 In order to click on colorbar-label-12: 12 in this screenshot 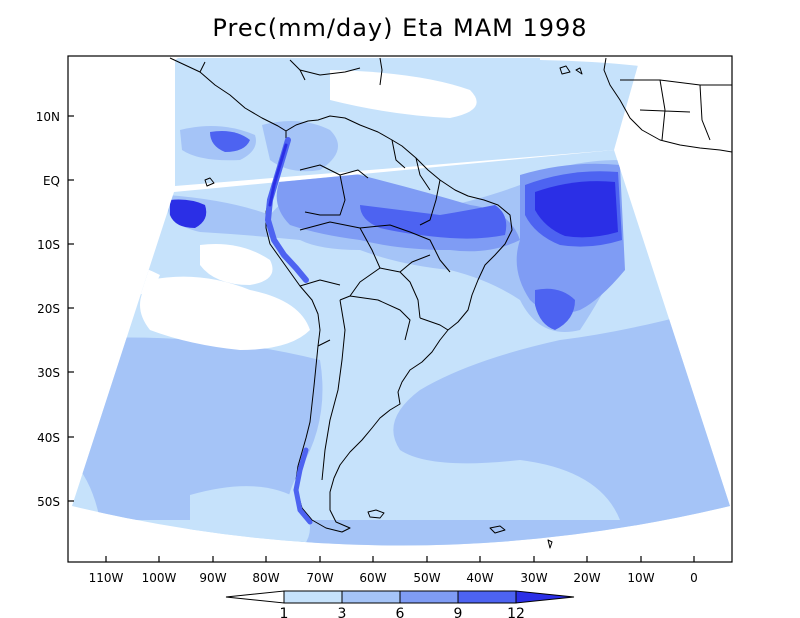, I will do `click(516, 612)`.